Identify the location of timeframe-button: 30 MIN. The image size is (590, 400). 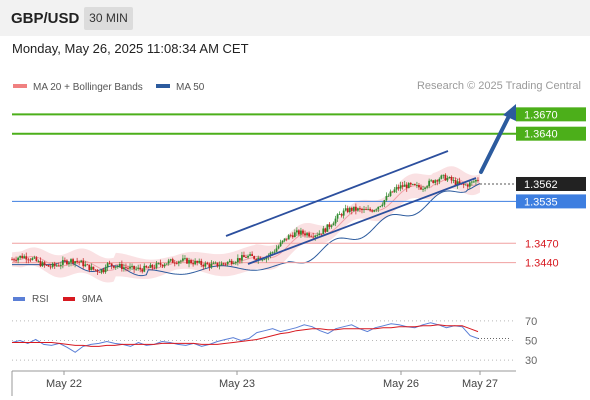
(108, 18).